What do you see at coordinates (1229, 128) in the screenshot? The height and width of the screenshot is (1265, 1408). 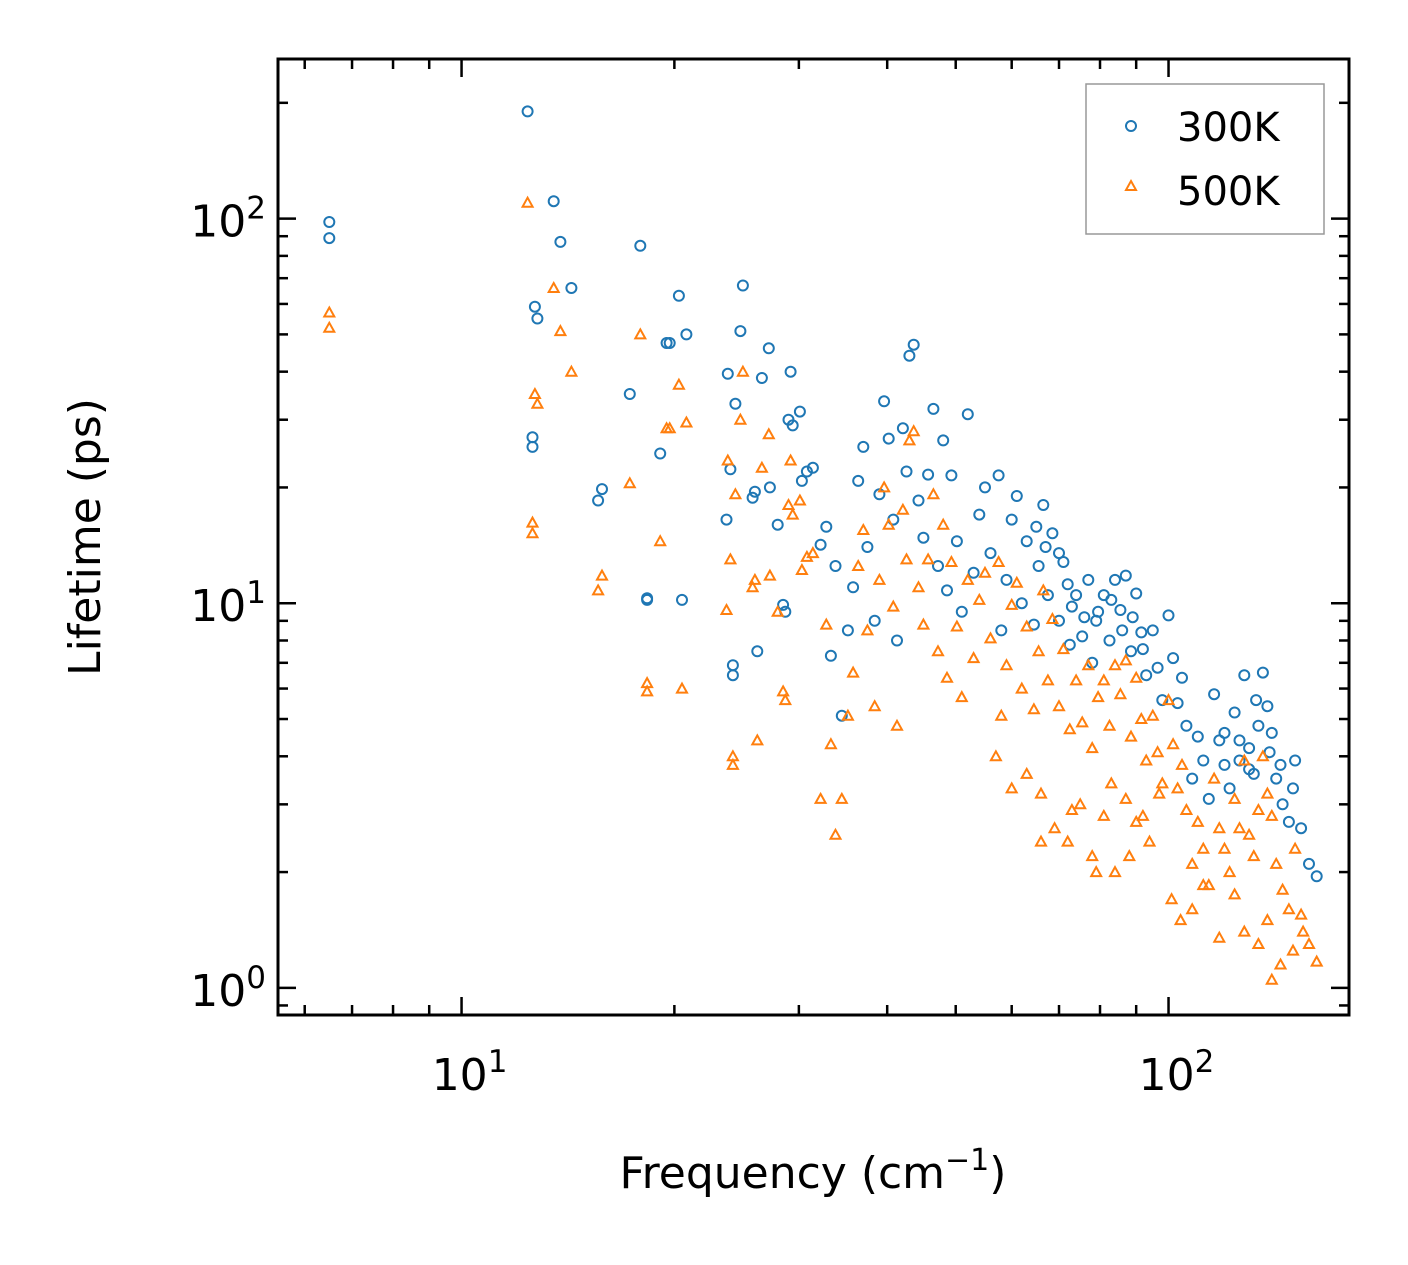 I see `legend-label-300k: 300K` at bounding box center [1229, 128].